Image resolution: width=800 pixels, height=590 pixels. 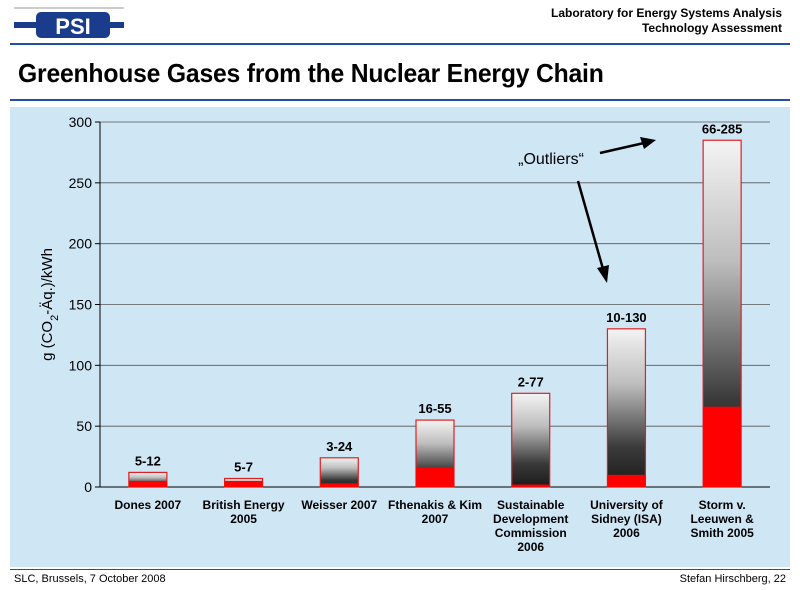 What do you see at coordinates (616, 210) in the screenshot?
I see `outliers-arrows` at bounding box center [616, 210].